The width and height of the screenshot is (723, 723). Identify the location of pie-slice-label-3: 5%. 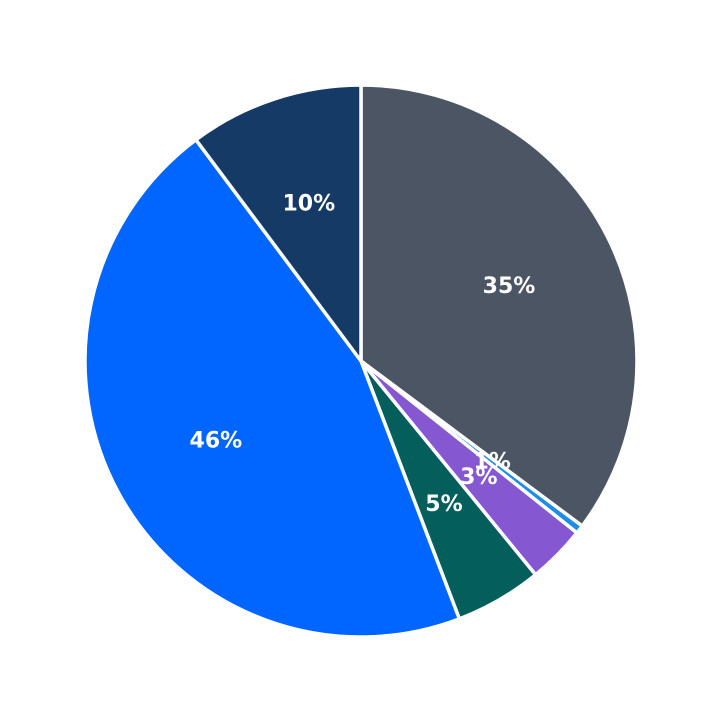
(443, 504).